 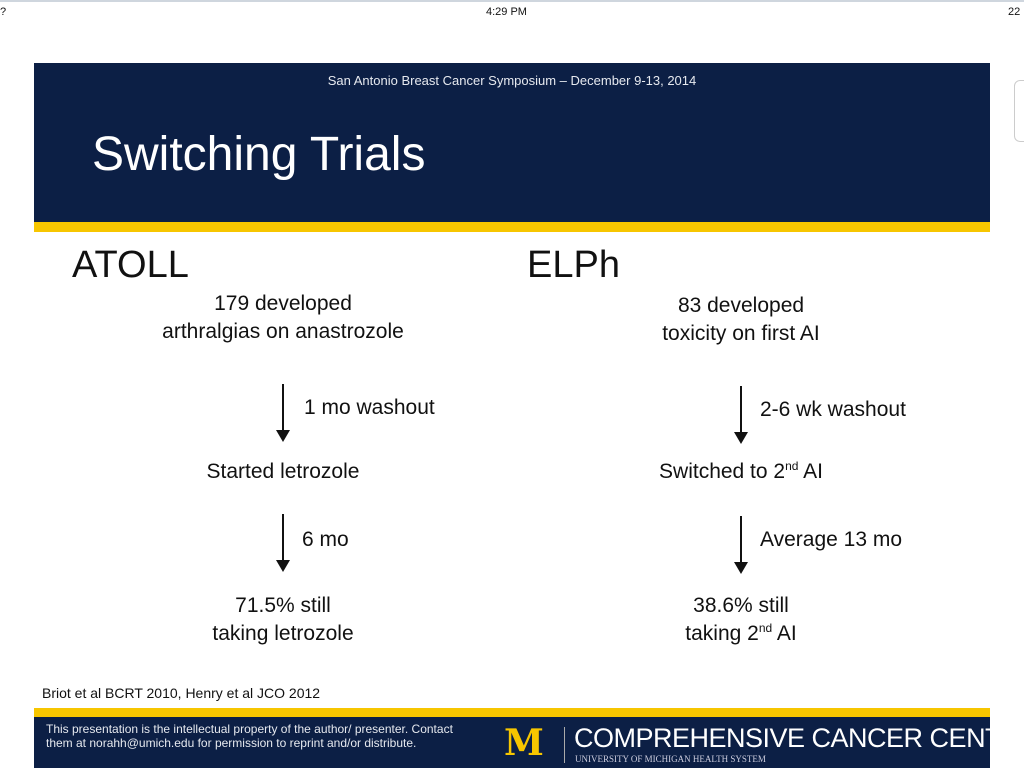 I want to click on center-name: COMPREHENSIVE CANCER CENTER, so click(x=799, y=738).